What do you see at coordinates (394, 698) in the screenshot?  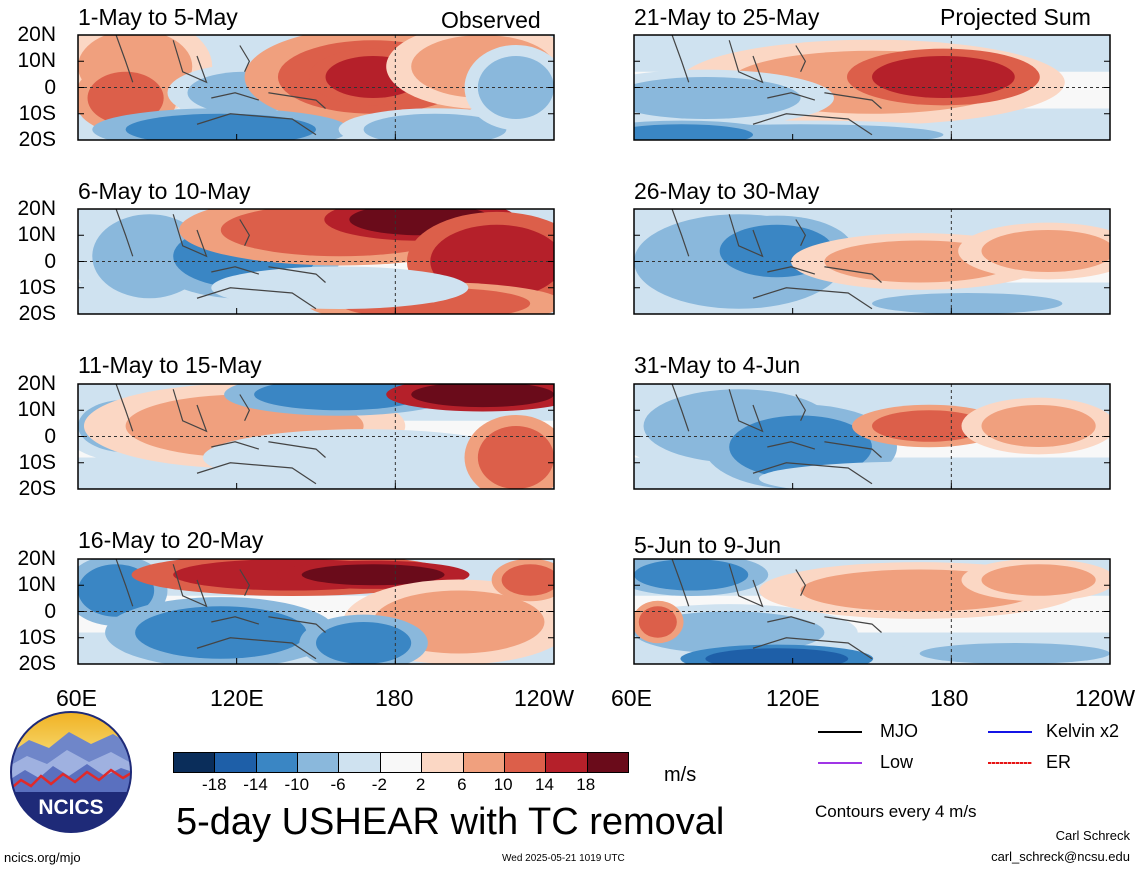 I see `lon-label-180-left: 180` at bounding box center [394, 698].